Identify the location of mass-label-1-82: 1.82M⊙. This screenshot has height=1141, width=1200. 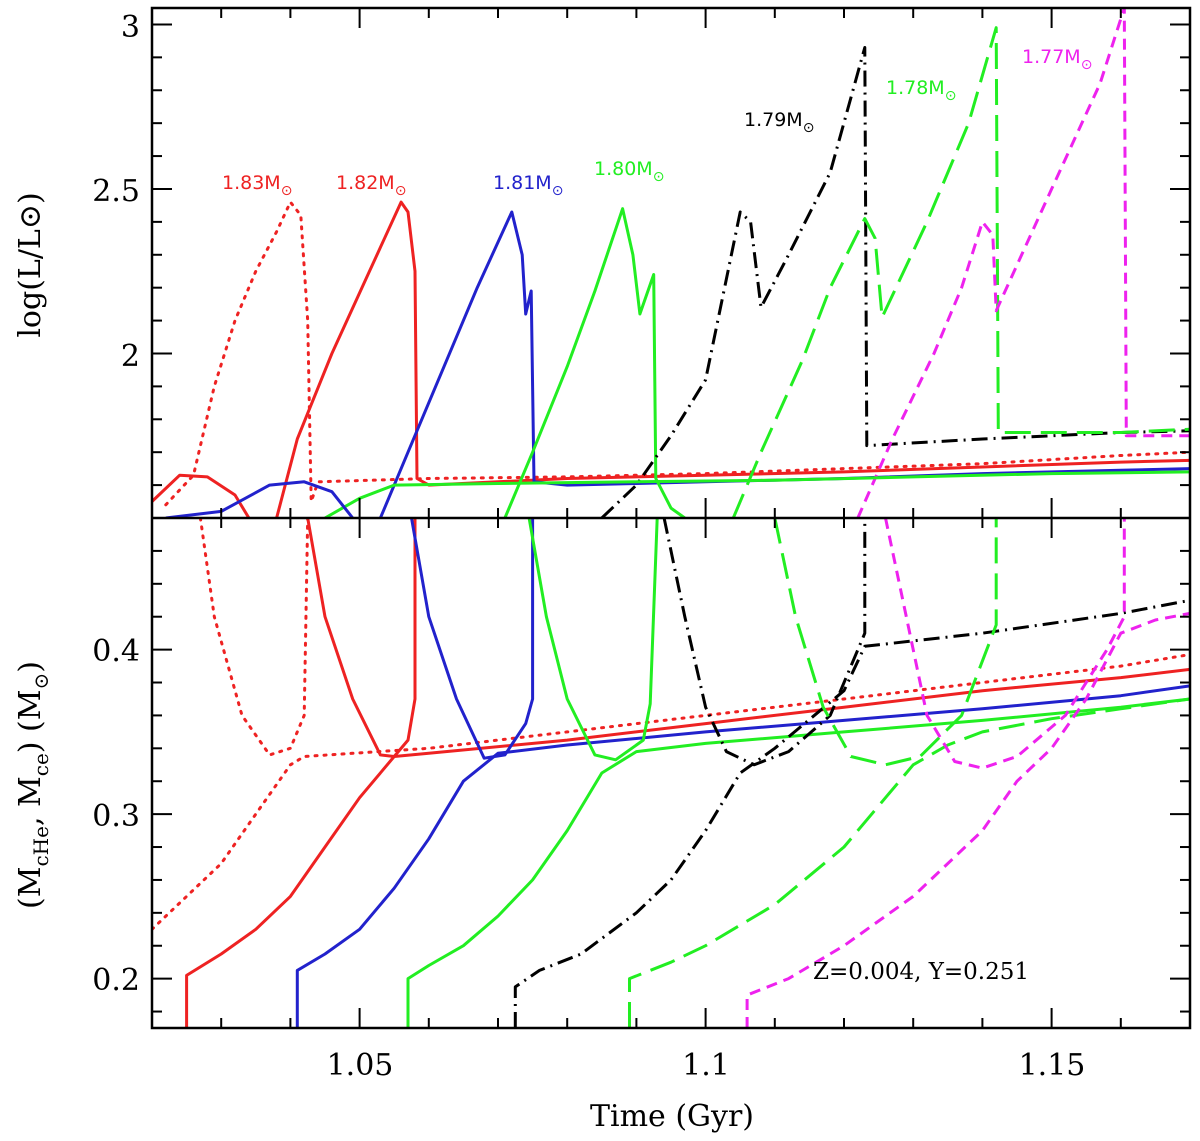
(371, 185).